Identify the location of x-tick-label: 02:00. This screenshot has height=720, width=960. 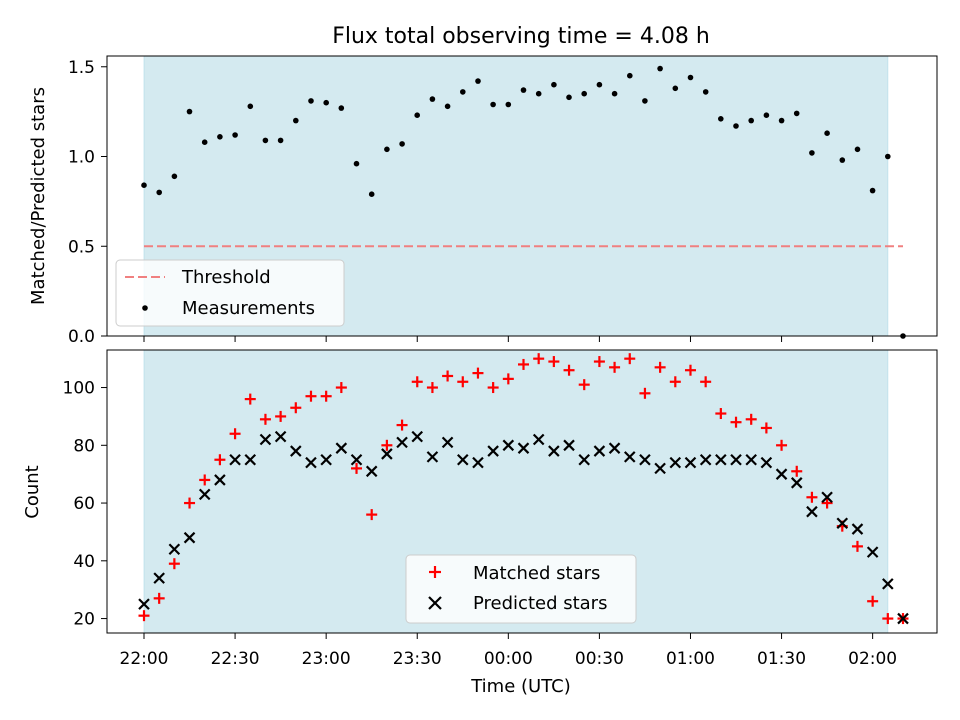
(872, 659).